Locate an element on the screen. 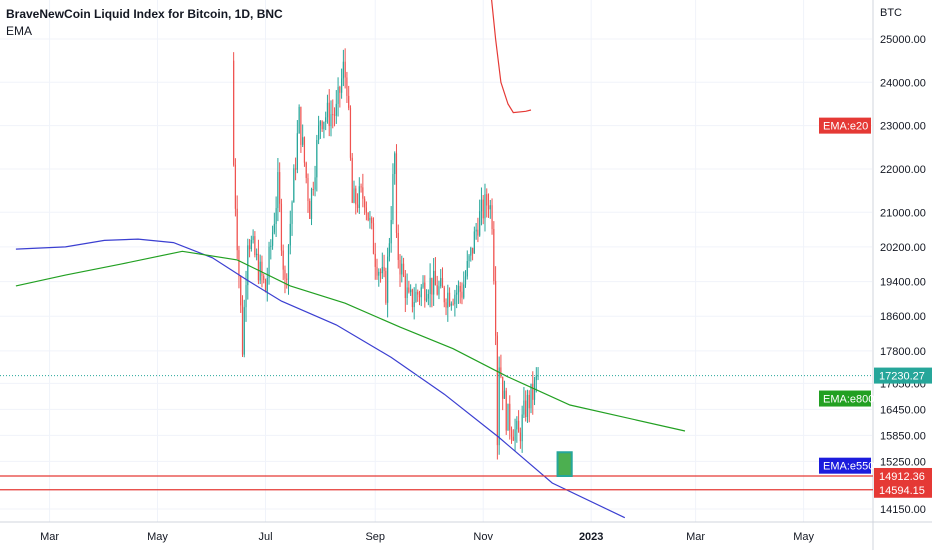 The image size is (932, 550). ema-line-e20 is located at coordinates (511, 57).